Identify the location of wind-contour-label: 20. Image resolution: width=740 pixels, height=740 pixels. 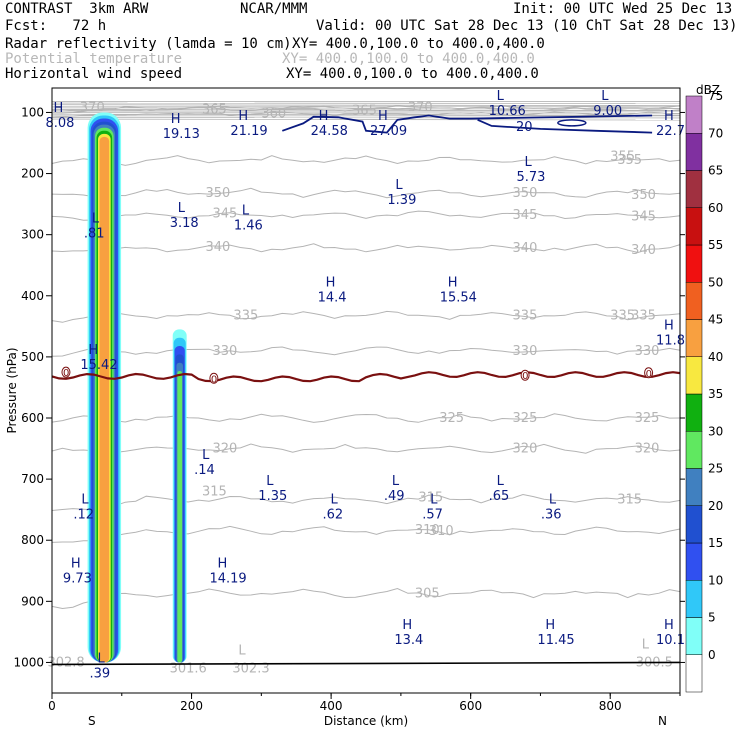
(524, 127).